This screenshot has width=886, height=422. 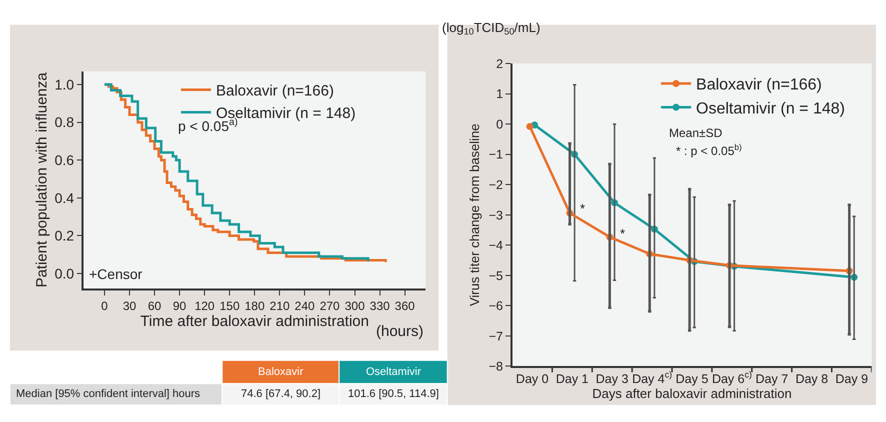 I want to click on annotation: p < 0.05$^{a)}$, so click(x=208, y=125).